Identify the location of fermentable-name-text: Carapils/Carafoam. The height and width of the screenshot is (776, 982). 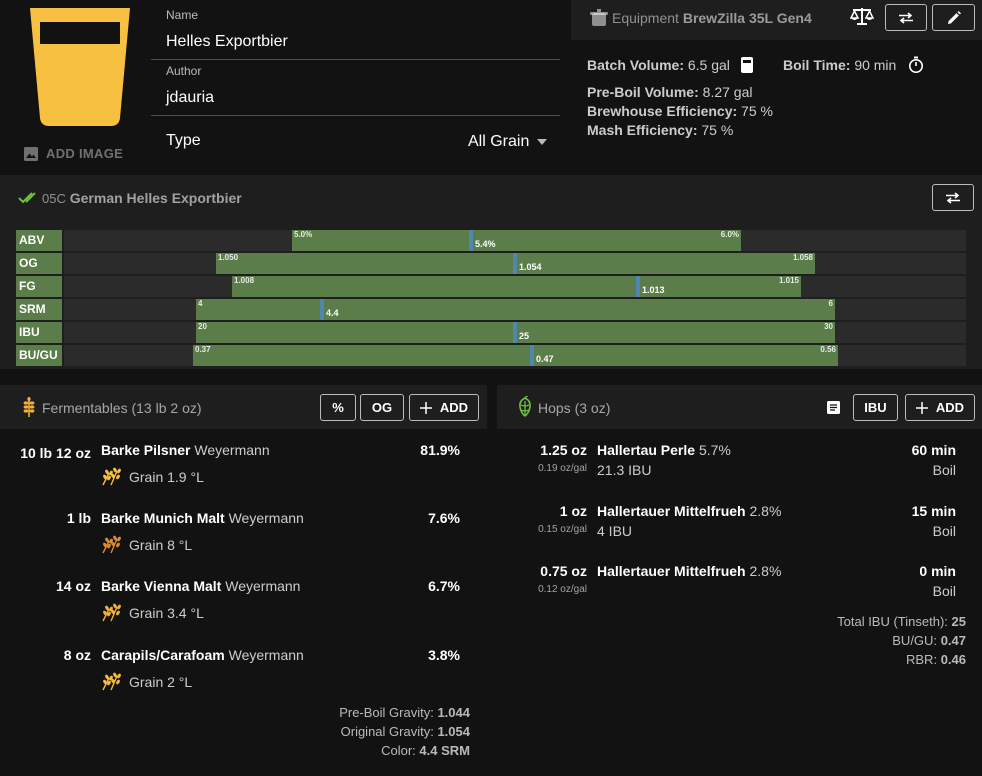
(163, 655).